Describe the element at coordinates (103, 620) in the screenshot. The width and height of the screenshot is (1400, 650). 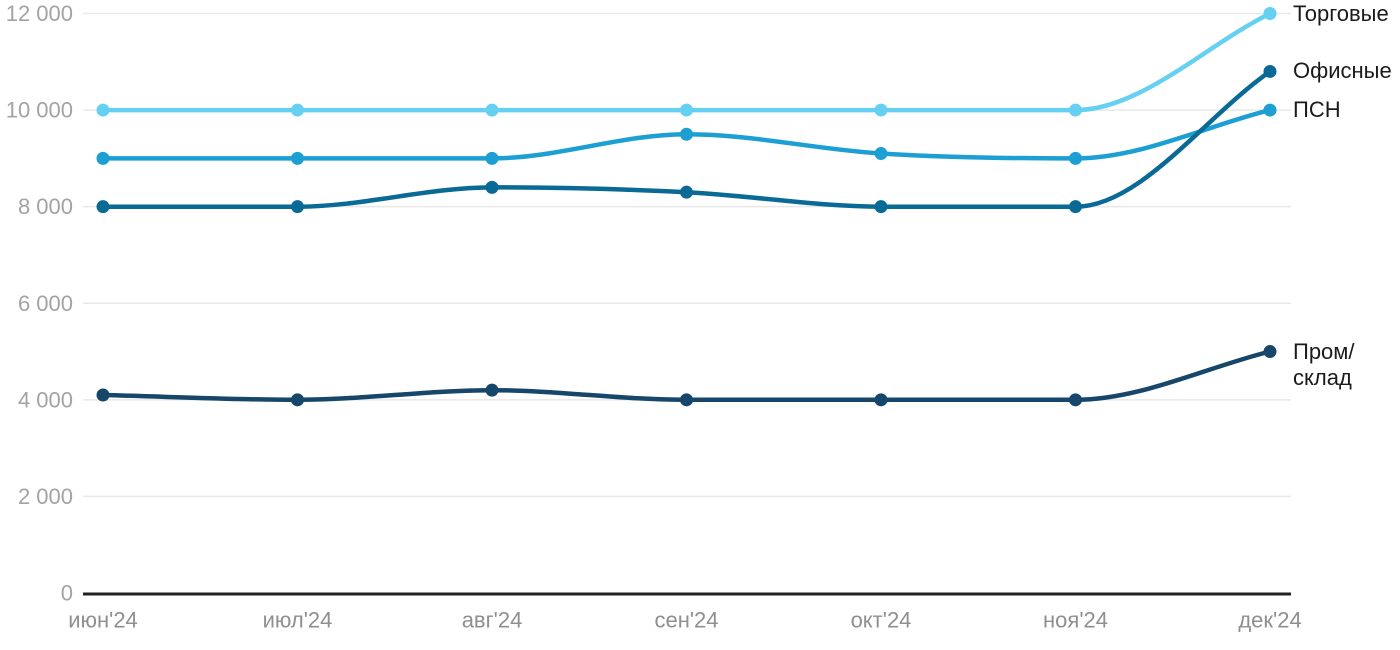
I see `x-tick-label: июн'24` at that location.